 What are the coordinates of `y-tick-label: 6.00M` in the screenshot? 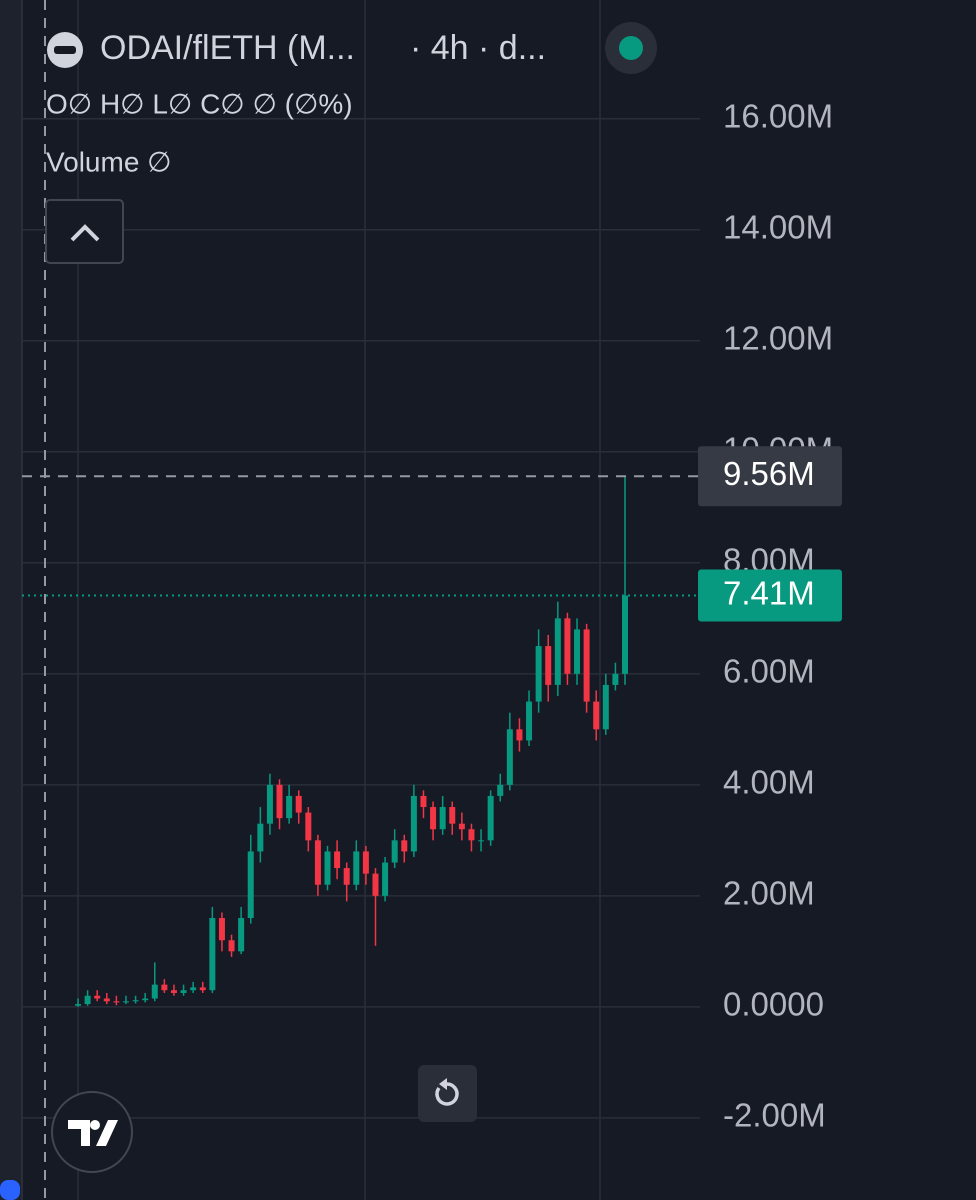 It's located at (769, 671).